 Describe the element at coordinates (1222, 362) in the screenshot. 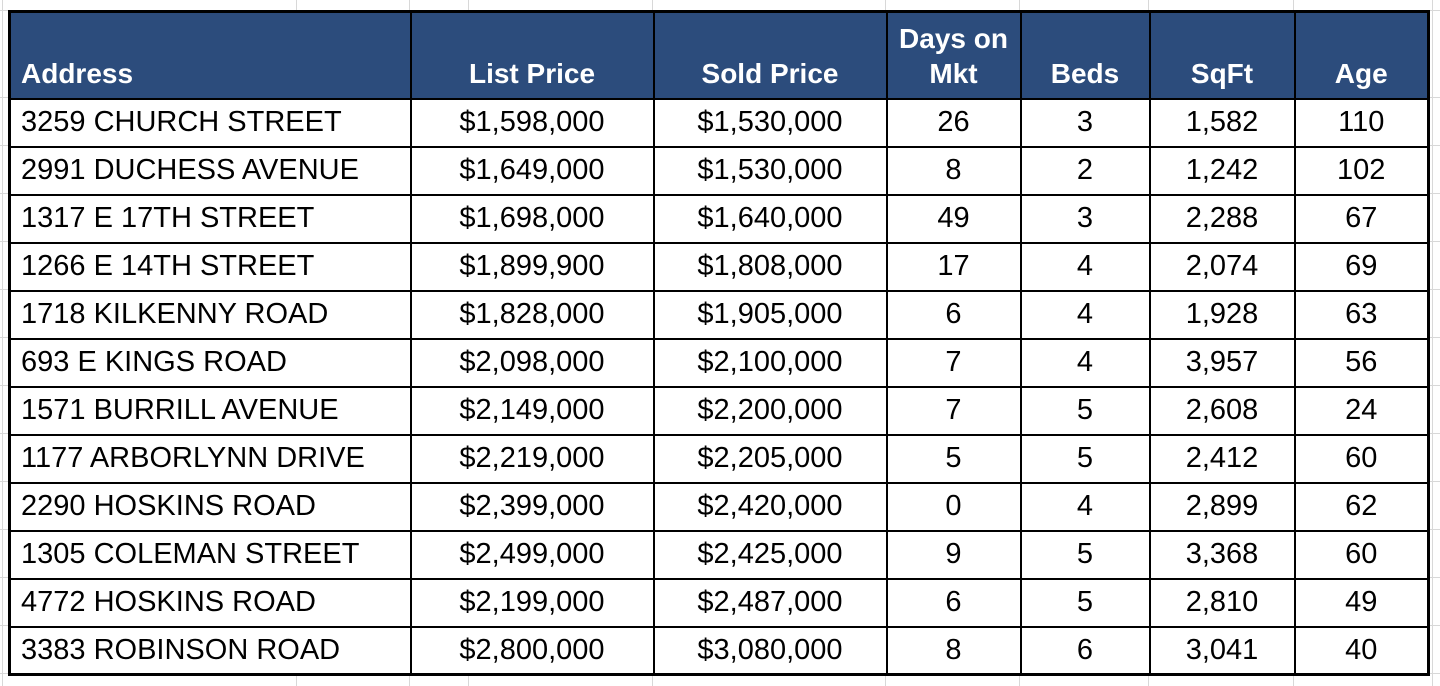

I see `cell-sqft: 3,957` at that location.